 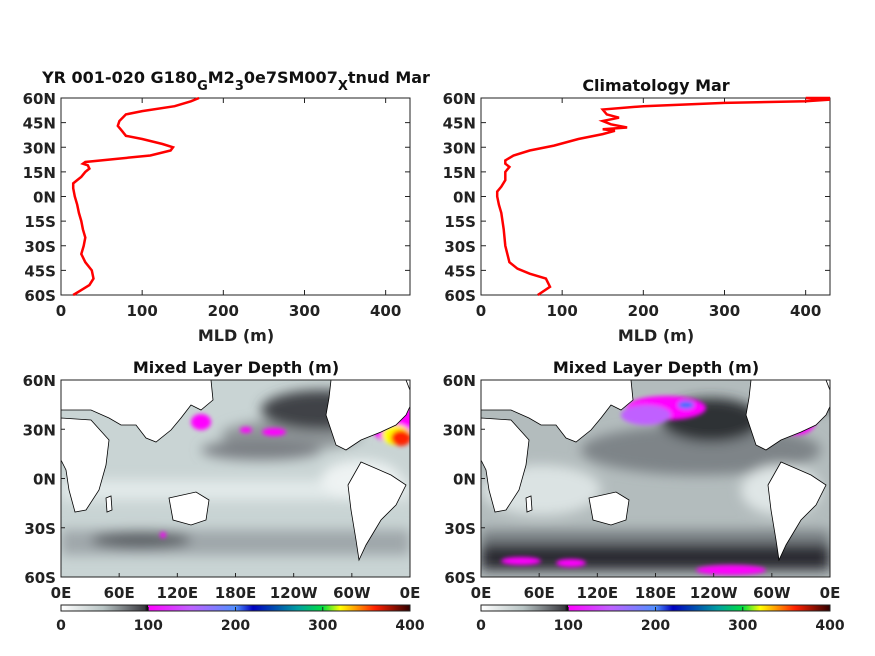 I want to click on mld-map-climatology, so click(x=655, y=478).